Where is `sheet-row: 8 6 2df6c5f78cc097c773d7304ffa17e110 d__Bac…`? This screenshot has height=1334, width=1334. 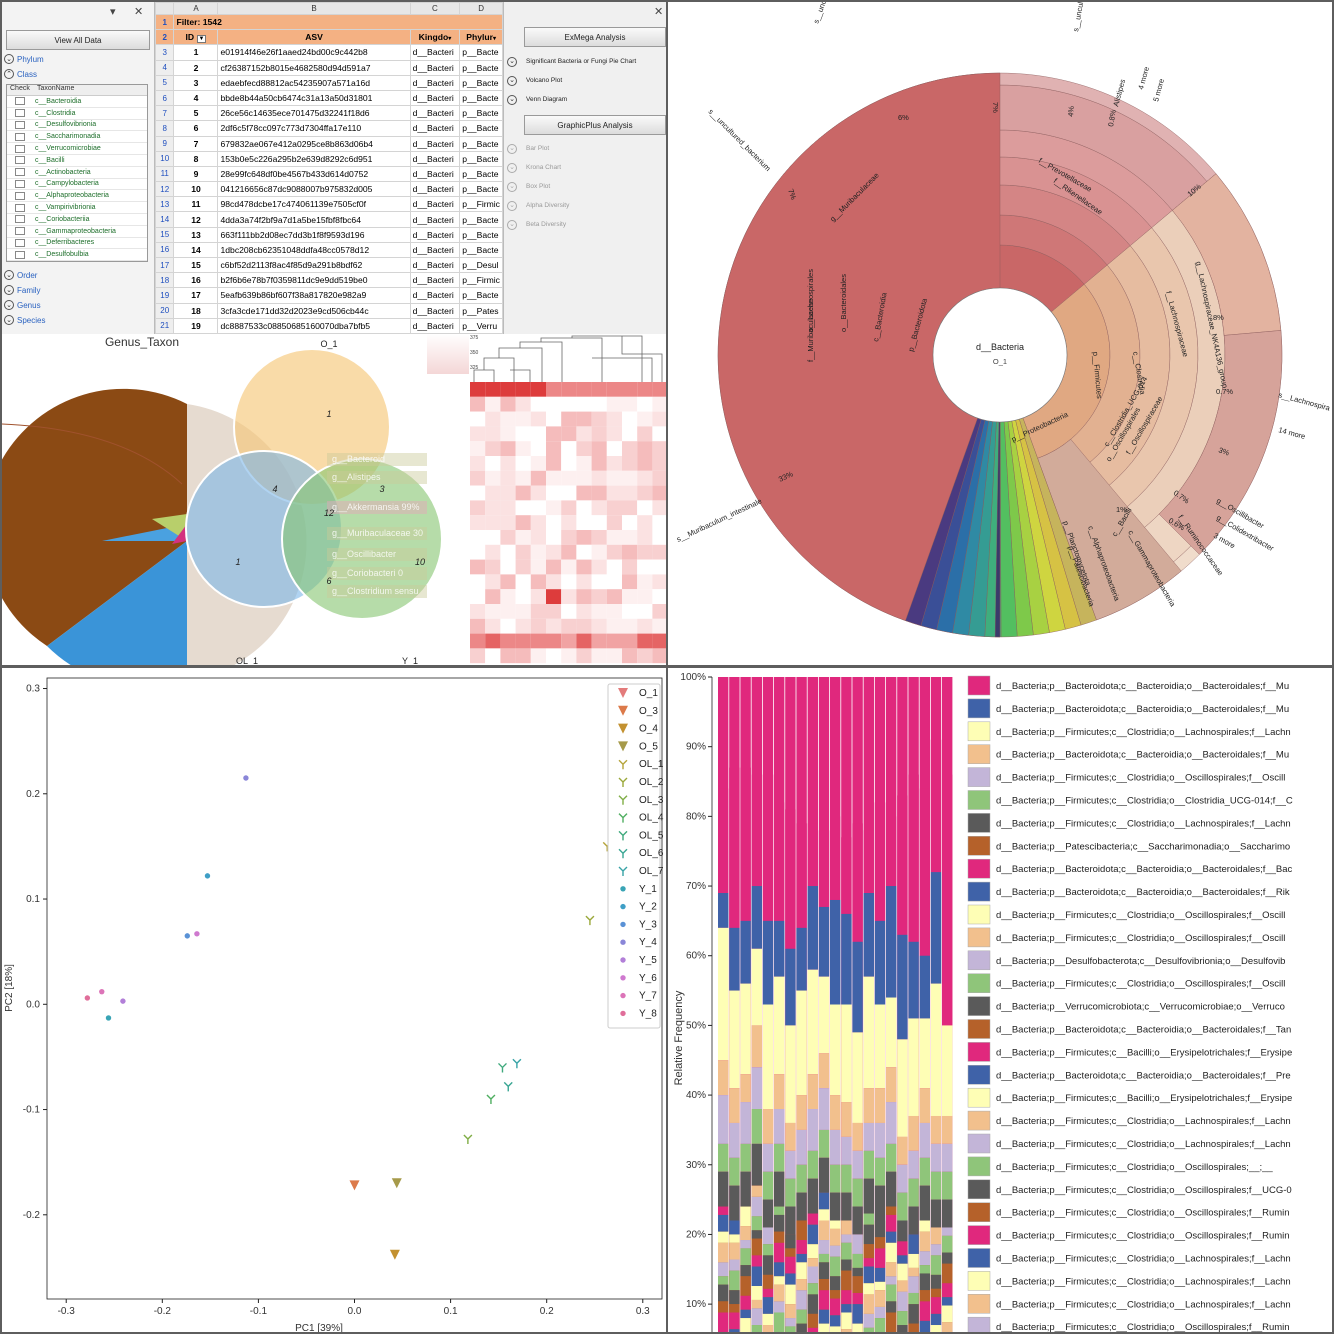
sheet-row: 8 6 2df6c5f78cc097c773d7304ffa17e110 d__Bac… is located at coordinates (328, 128).